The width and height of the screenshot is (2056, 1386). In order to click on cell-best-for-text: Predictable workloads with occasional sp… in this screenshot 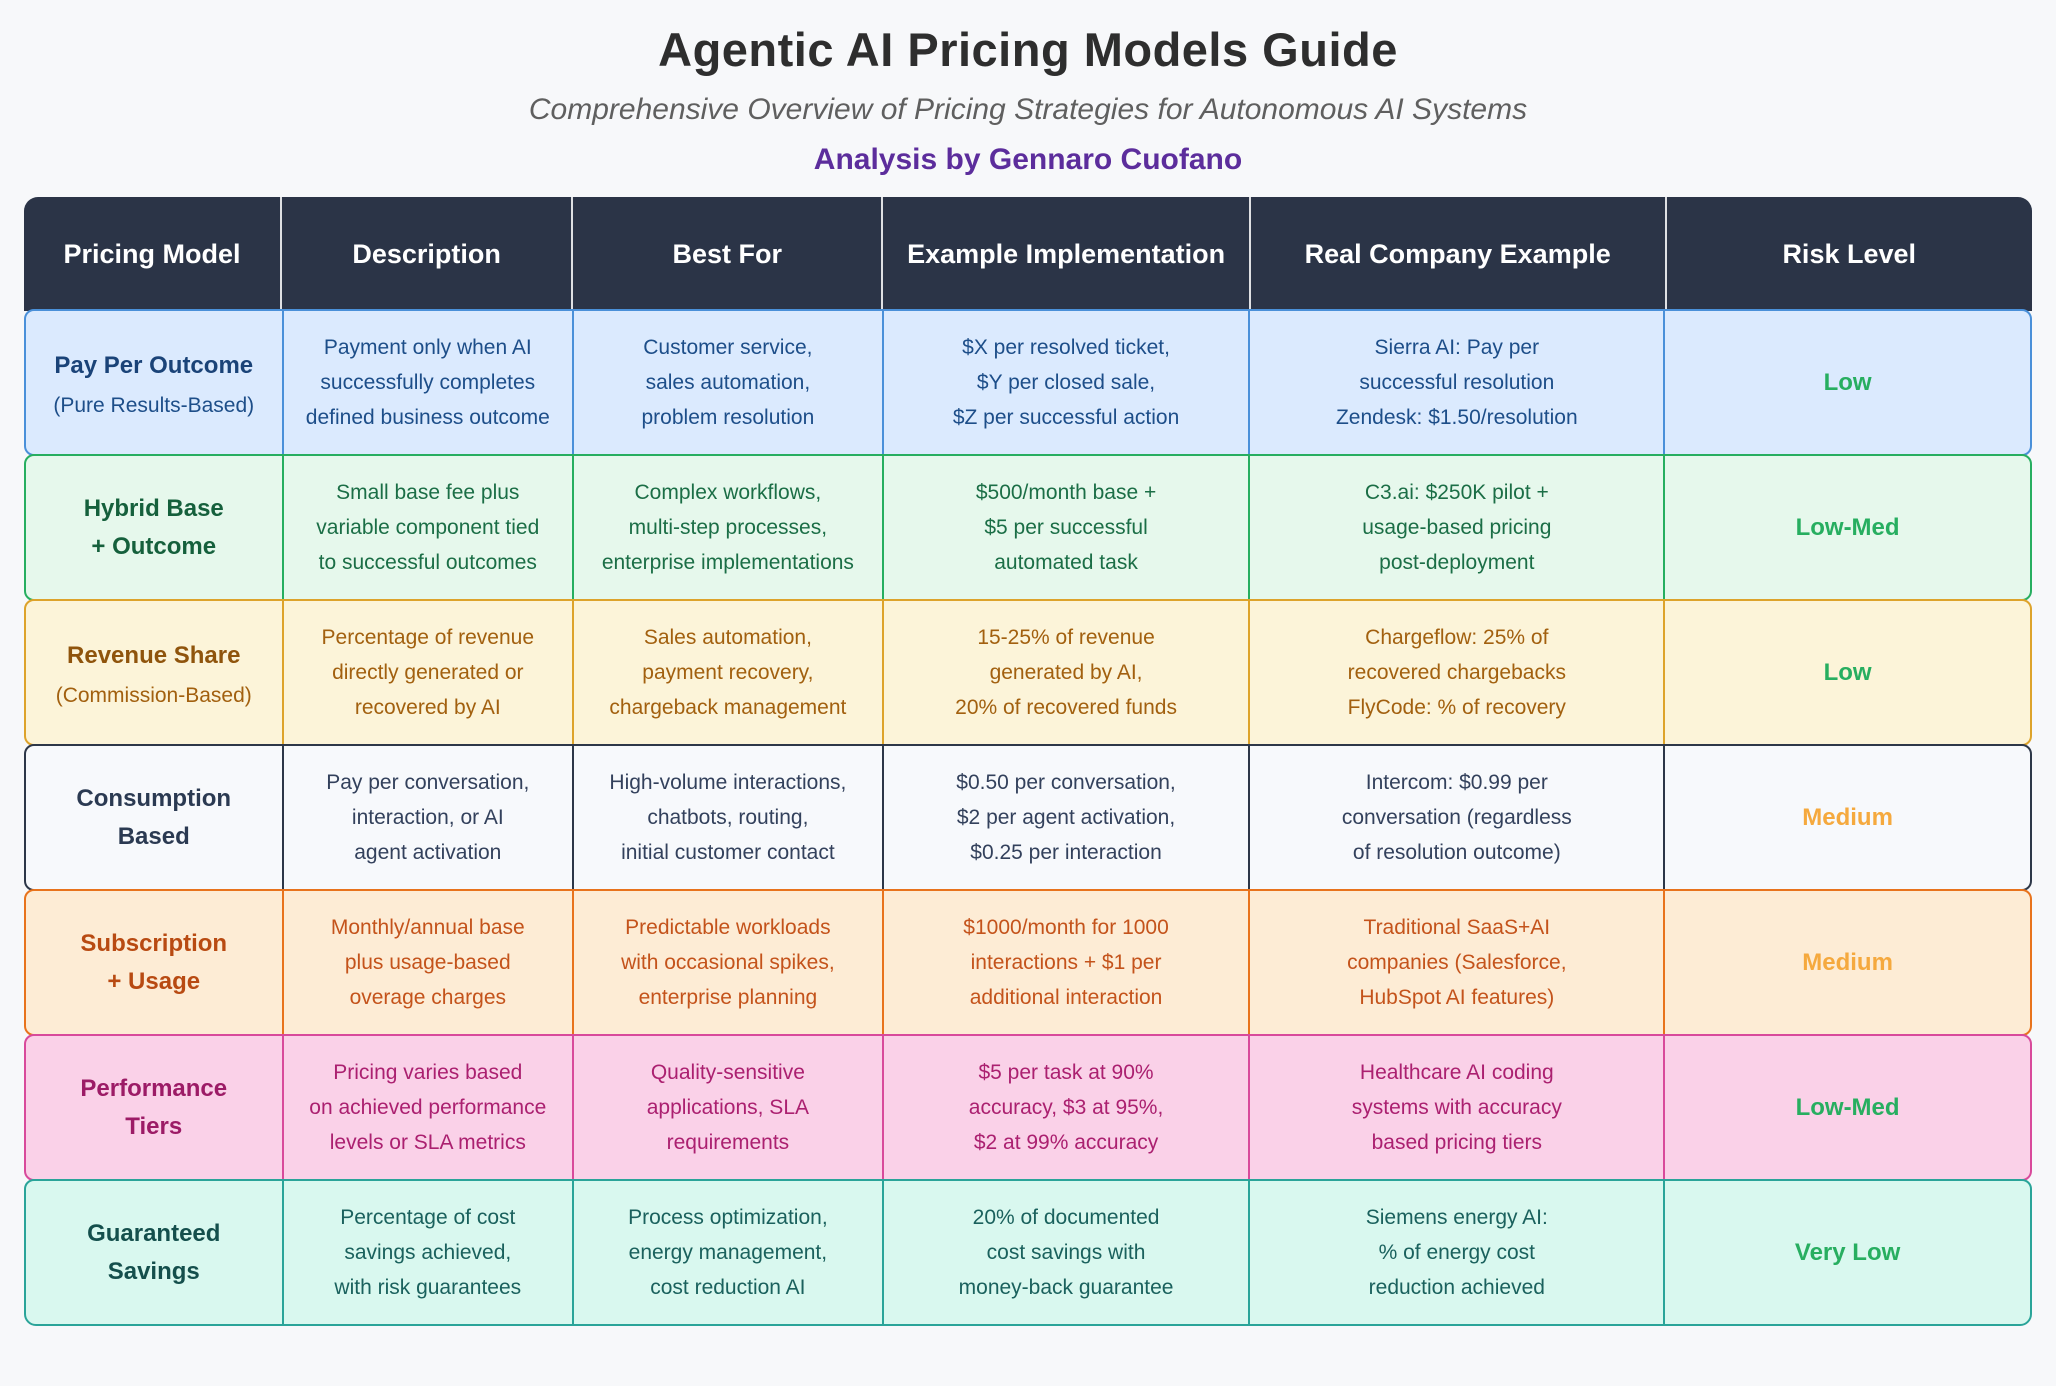, I will do `click(728, 962)`.